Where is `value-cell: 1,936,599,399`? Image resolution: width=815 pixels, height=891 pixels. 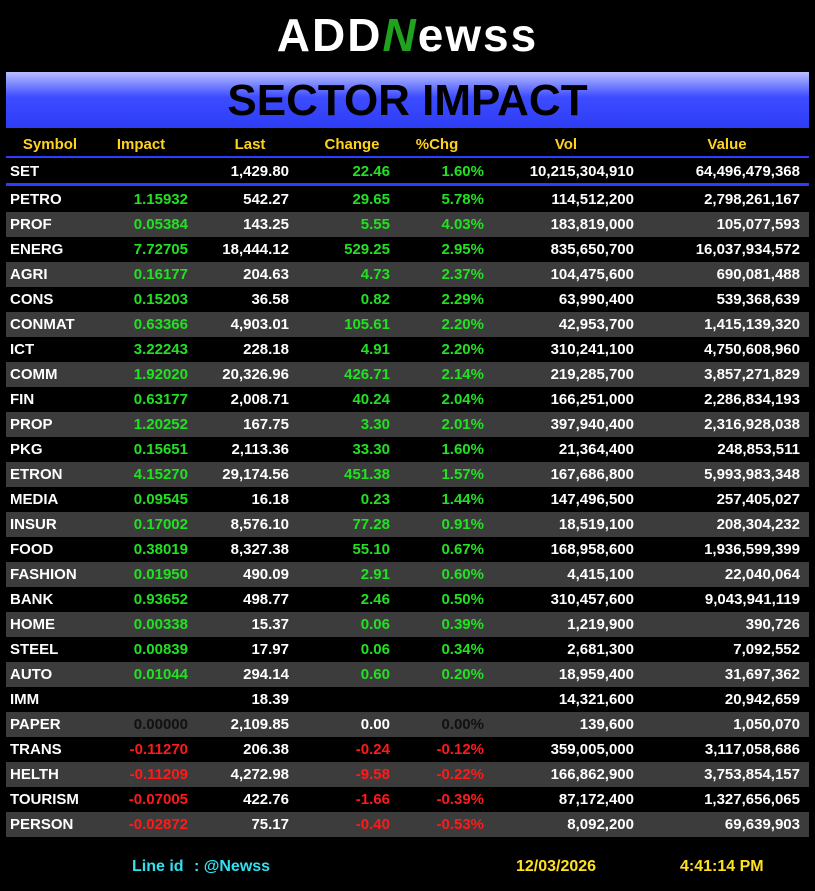 value-cell: 1,936,599,399 is located at coordinates (752, 549).